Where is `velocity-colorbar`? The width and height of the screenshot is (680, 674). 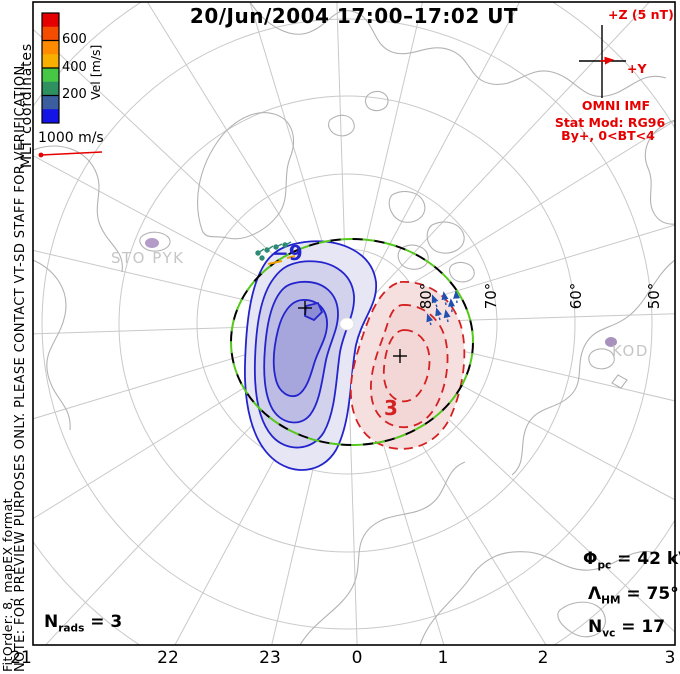 velocity-colorbar is located at coordinates (50, 68).